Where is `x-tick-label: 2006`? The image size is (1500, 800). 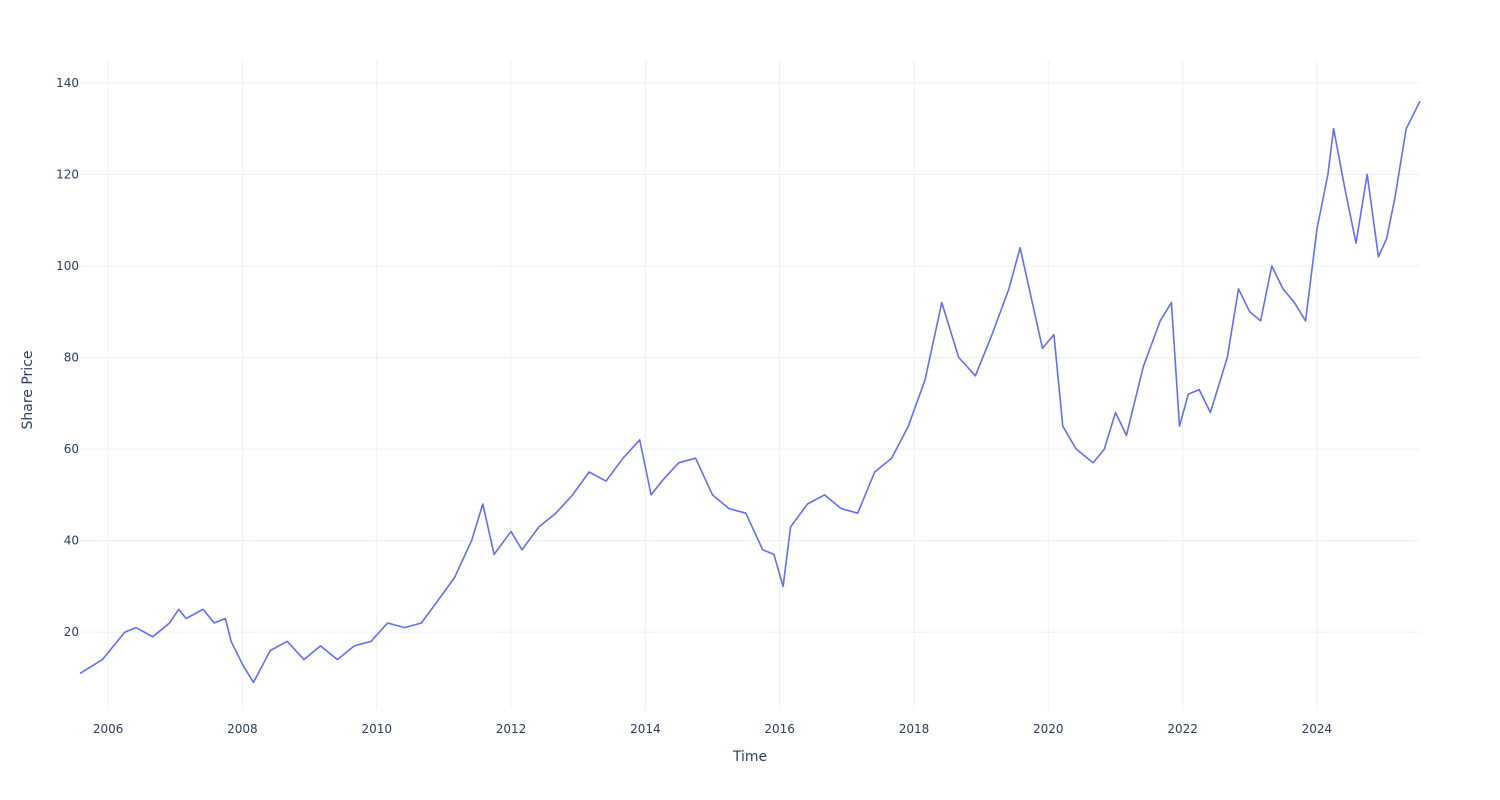
x-tick-label: 2006 is located at coordinates (108, 729).